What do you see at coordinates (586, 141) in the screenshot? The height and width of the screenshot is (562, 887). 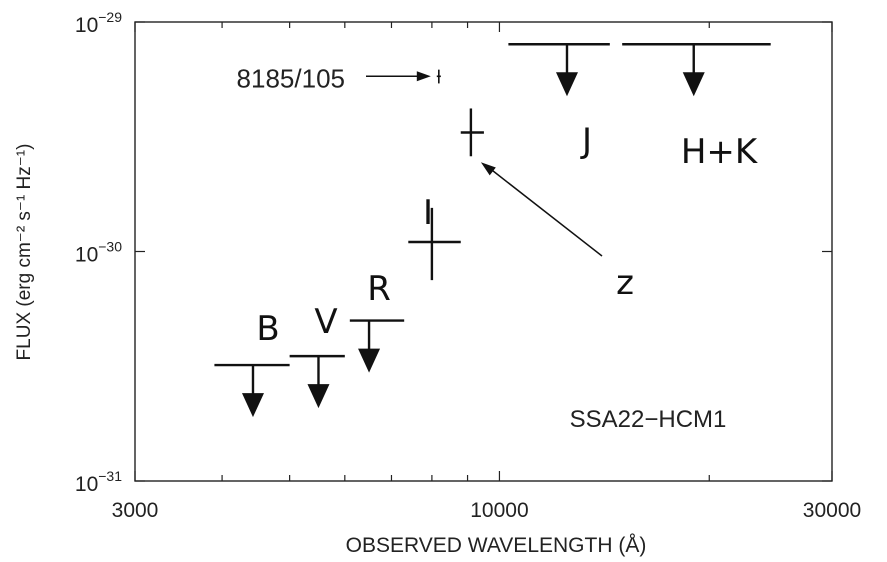 I see `band-label: J` at bounding box center [586, 141].